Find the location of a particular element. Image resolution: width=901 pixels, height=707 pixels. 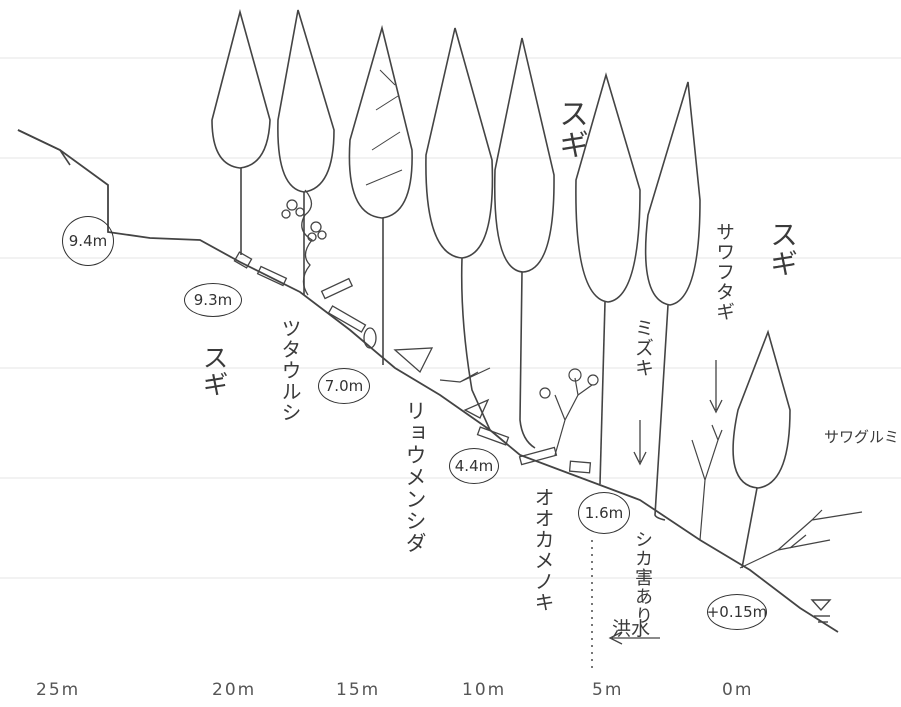

elevation-marker-2: 9.3m is located at coordinates (213, 300).